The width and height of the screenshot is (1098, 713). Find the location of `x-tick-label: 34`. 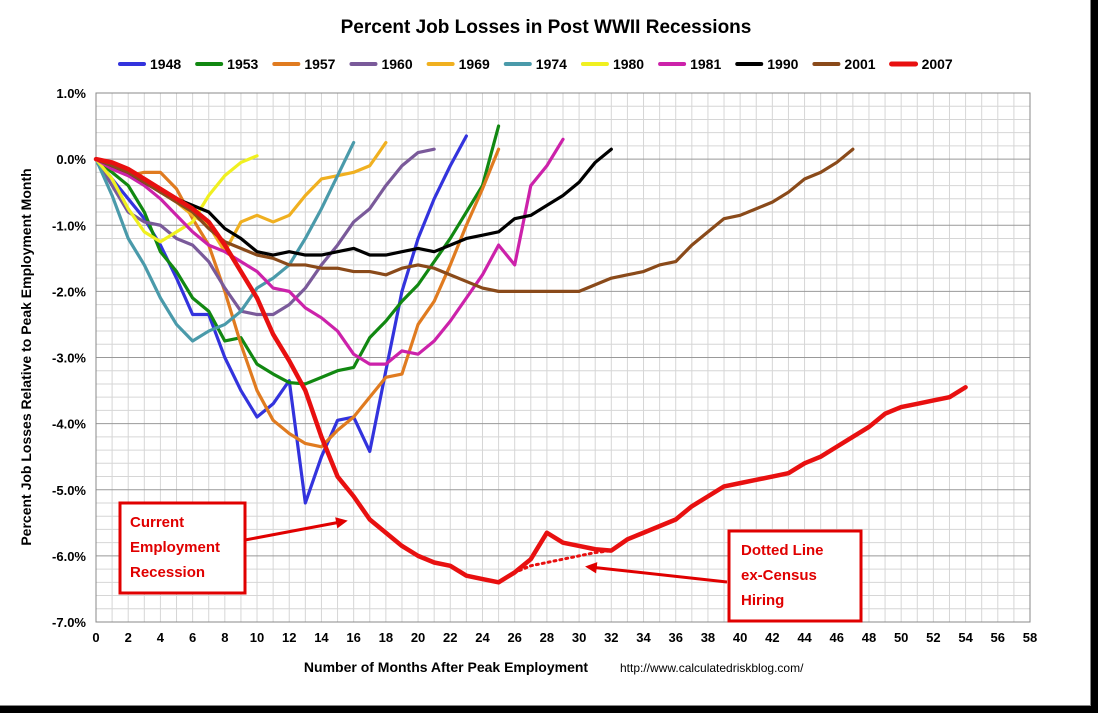

x-tick-label: 34 is located at coordinates (643, 637).